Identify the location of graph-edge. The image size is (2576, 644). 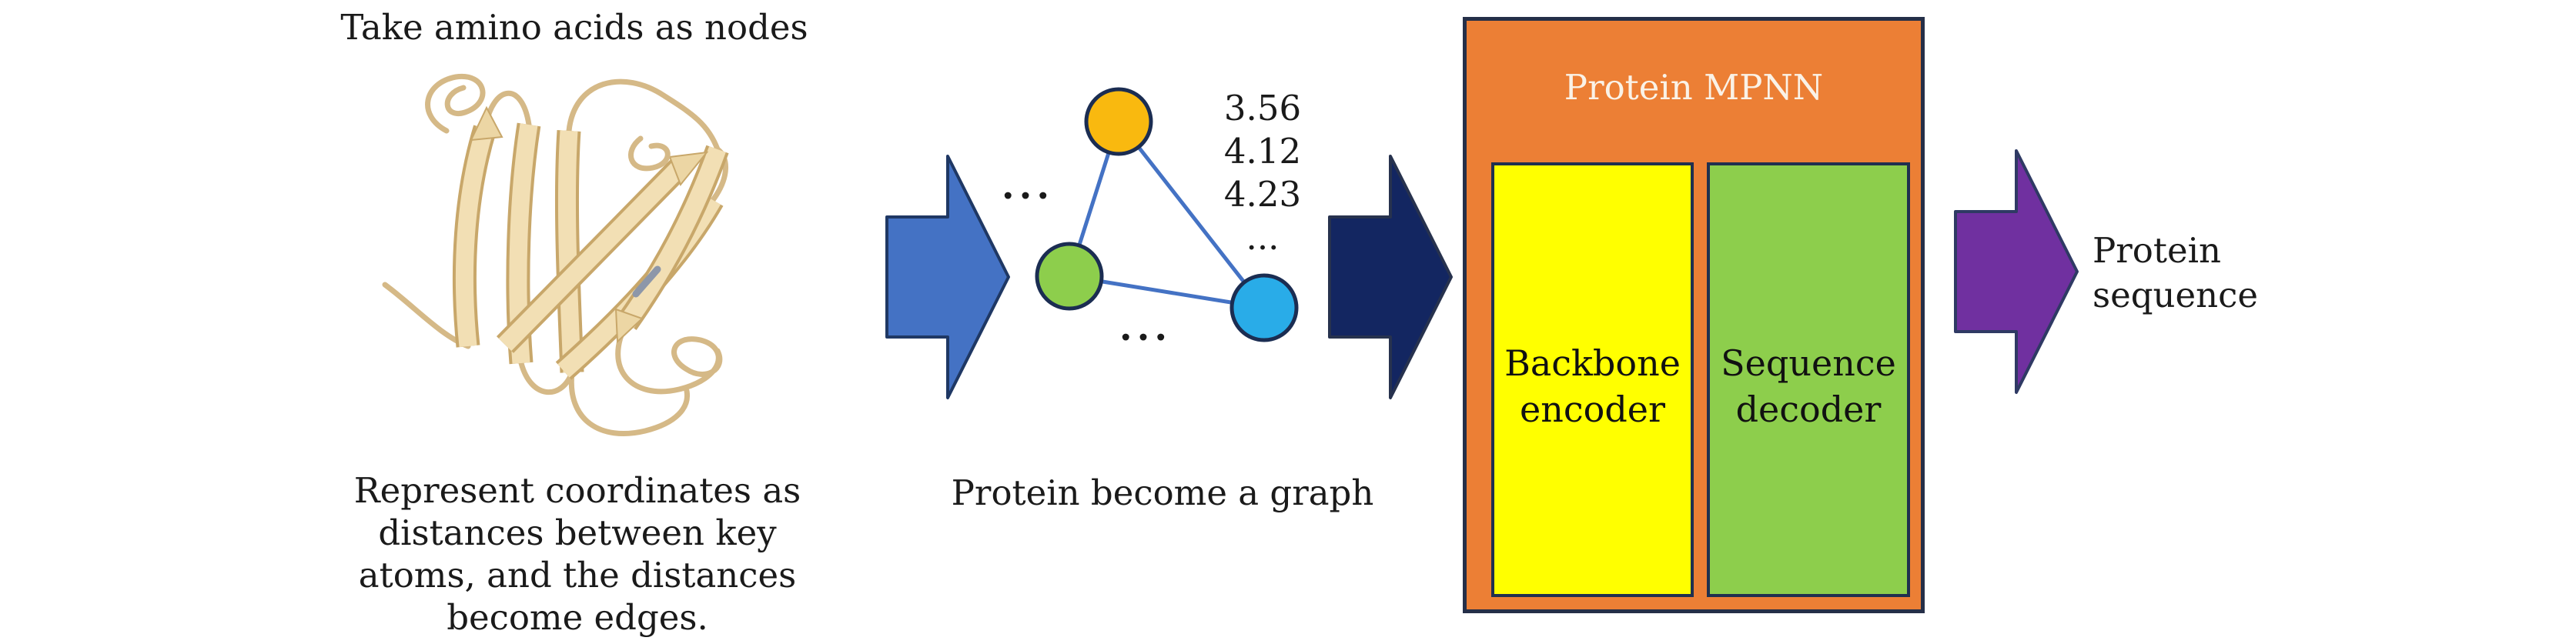
(1192, 215).